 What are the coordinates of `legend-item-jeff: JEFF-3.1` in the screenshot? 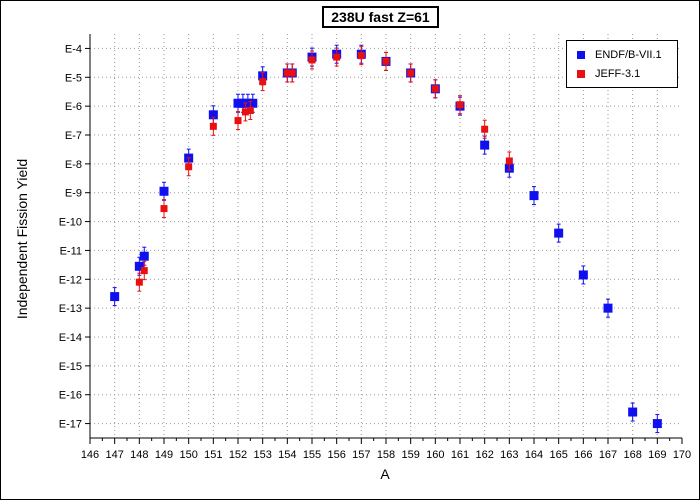 It's located at (608, 74).